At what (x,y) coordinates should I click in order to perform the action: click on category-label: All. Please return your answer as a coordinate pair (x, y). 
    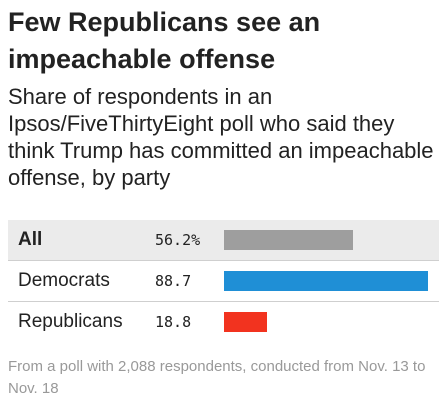
    Looking at the image, I should click on (30, 239).